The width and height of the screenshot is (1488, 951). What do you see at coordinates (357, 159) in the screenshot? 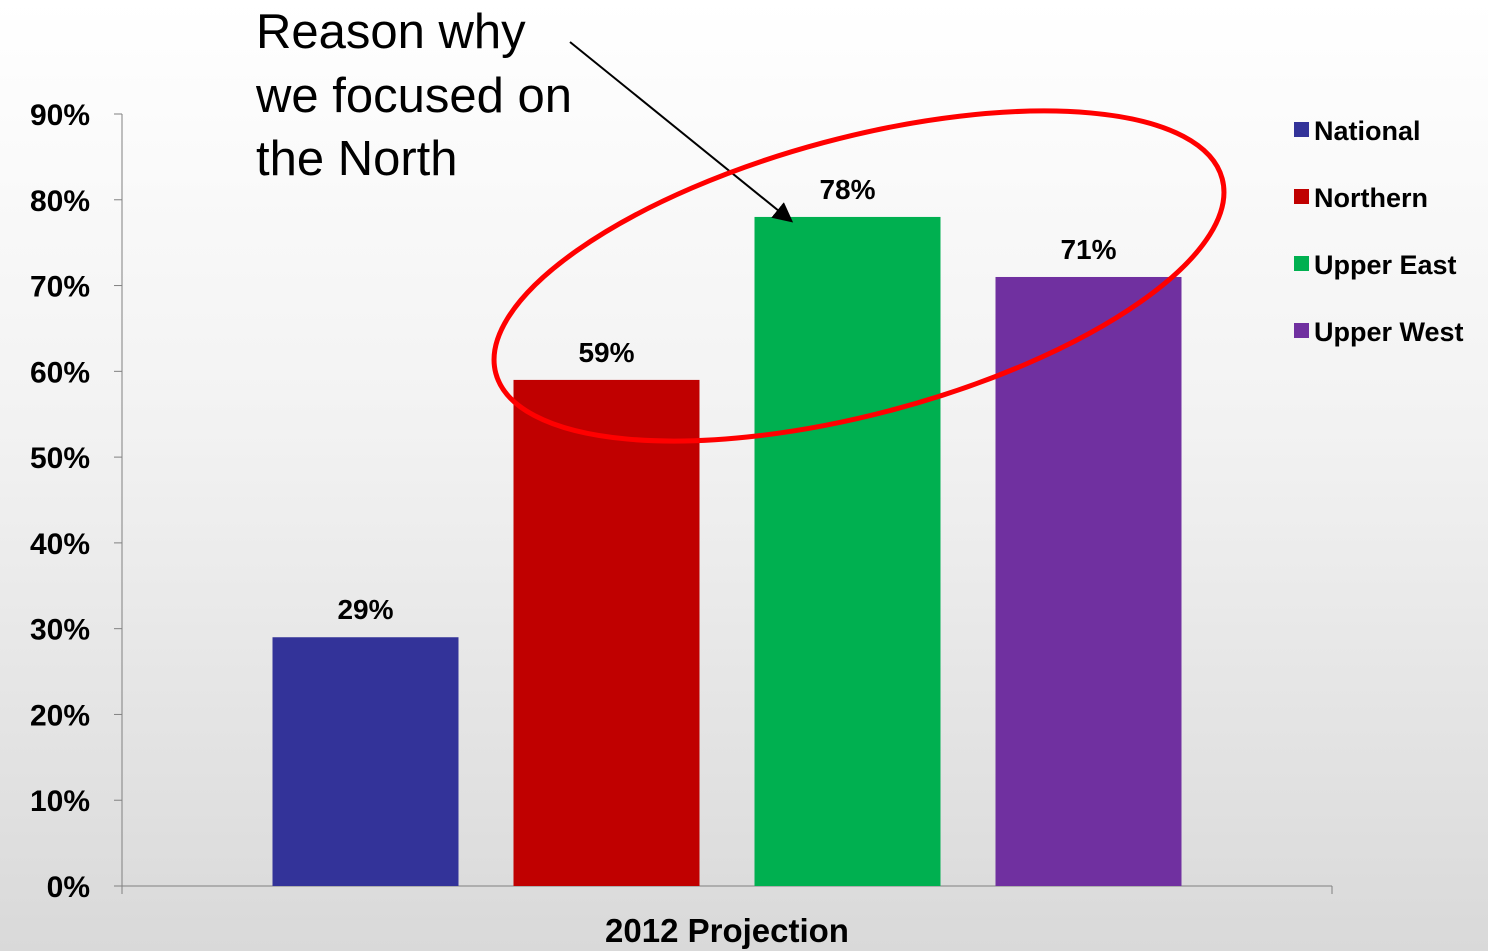
I see `annotation-line-3: the North` at bounding box center [357, 159].